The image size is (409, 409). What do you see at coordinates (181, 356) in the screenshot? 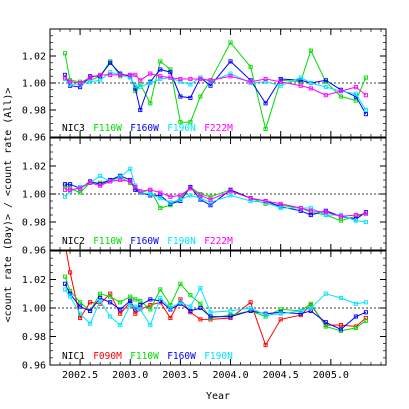
I see `legend-entry-f160w: F160W` at bounding box center [181, 356].